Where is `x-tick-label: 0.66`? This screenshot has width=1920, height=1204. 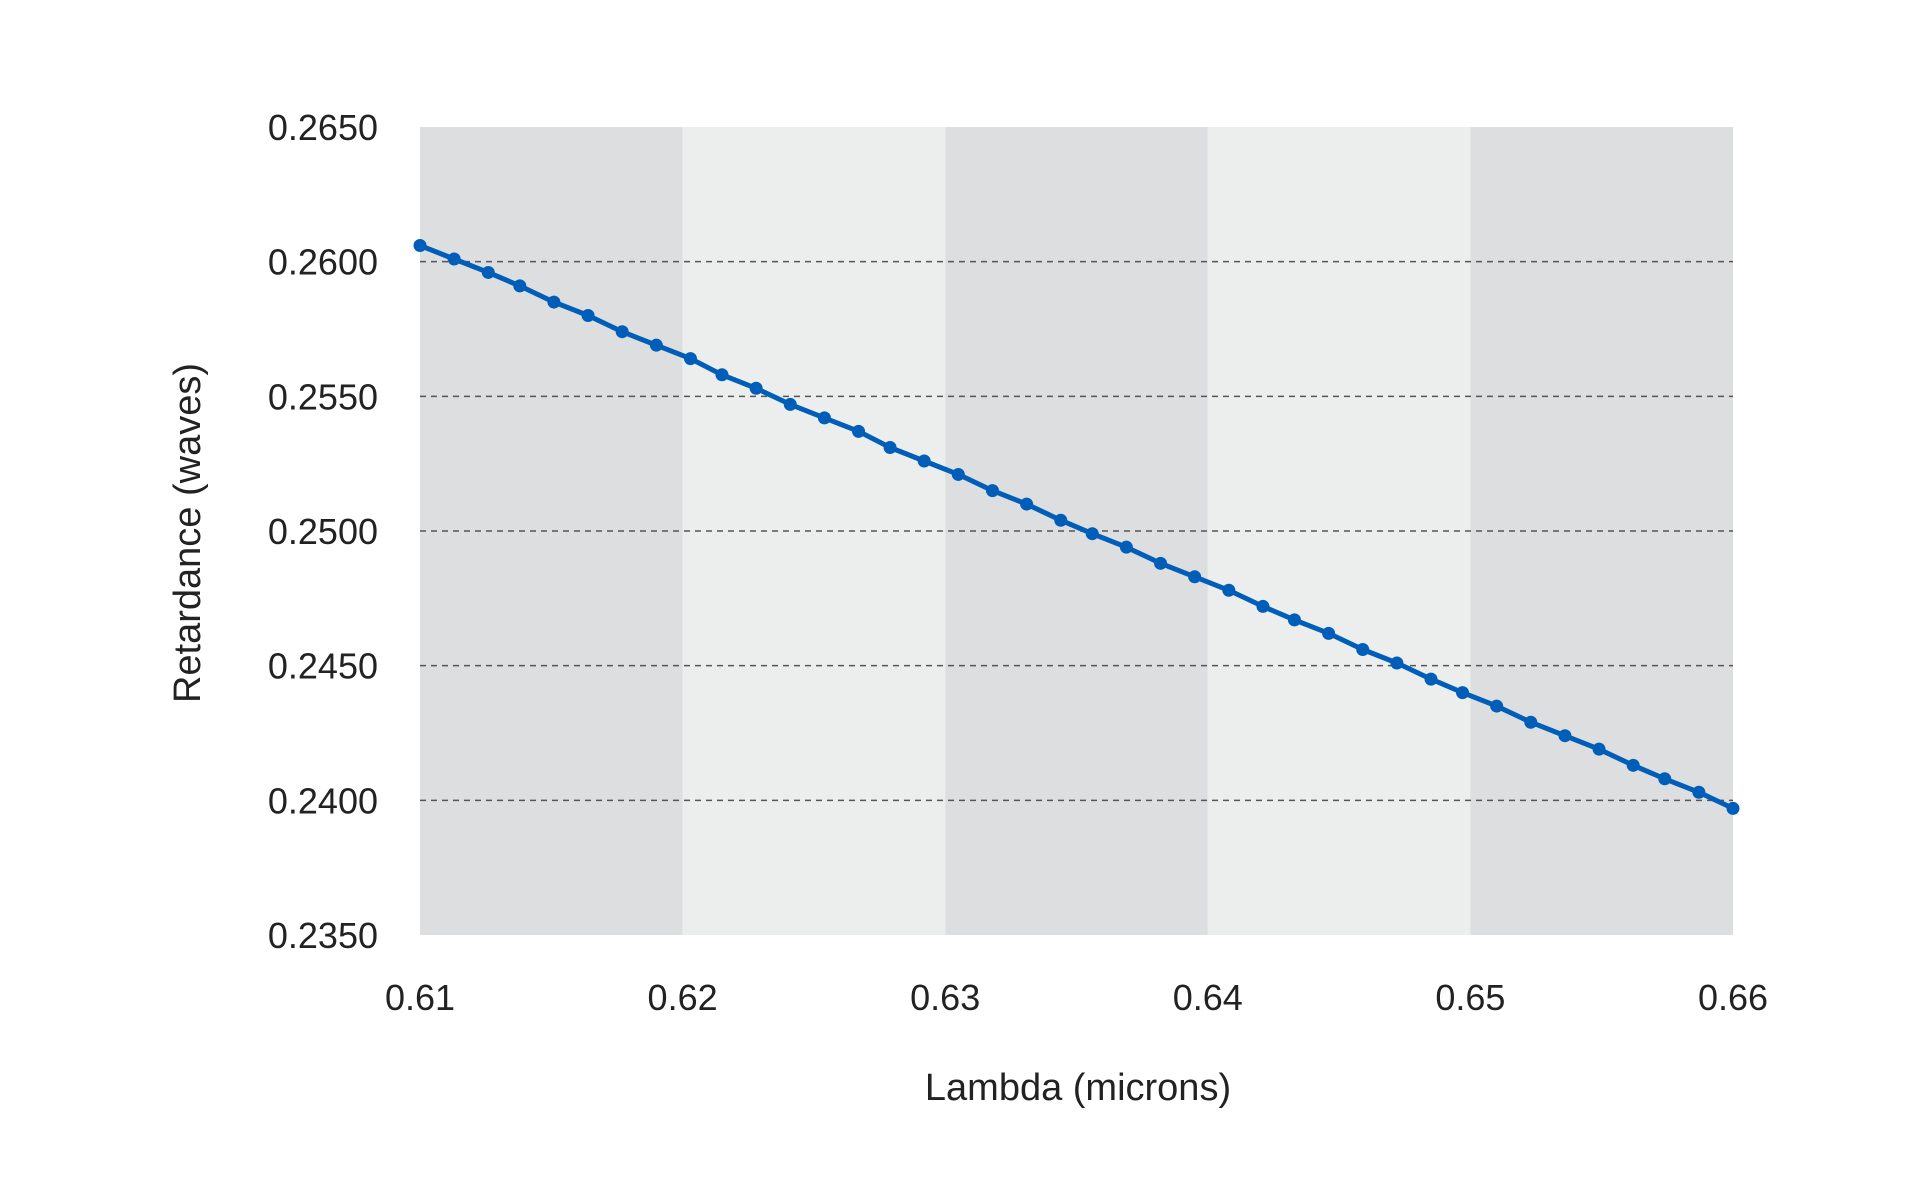 x-tick-label: 0.66 is located at coordinates (1733, 997).